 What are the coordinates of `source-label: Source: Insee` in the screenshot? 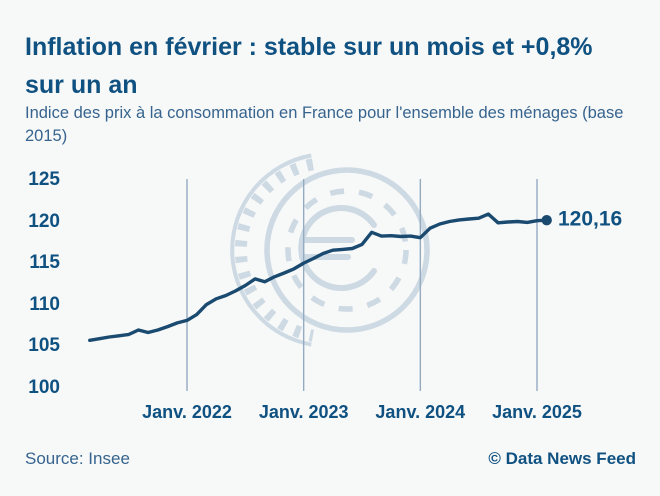 It's located at (77, 458).